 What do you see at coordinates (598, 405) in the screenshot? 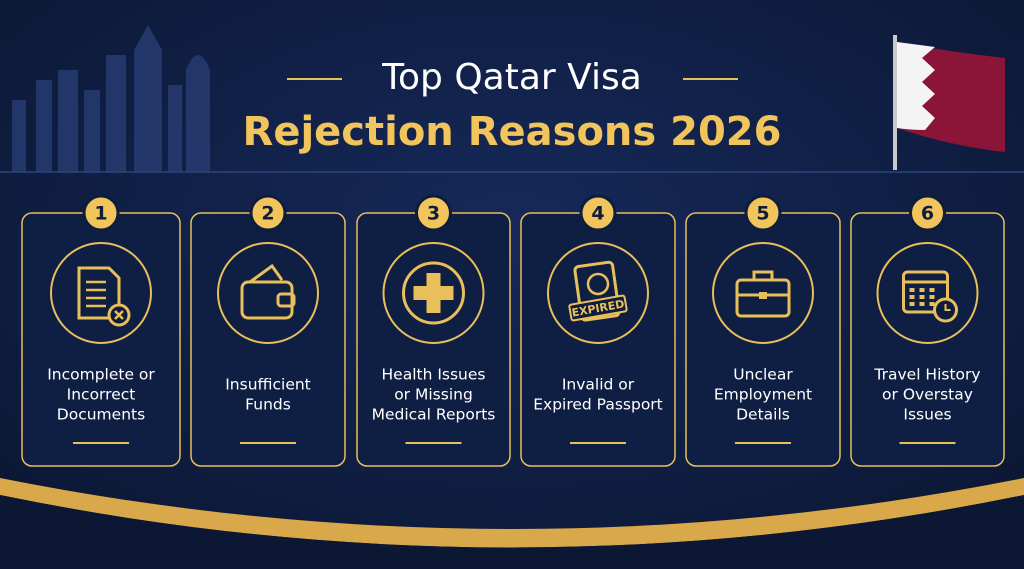
I see `card-label: Expired Passport` at bounding box center [598, 405].